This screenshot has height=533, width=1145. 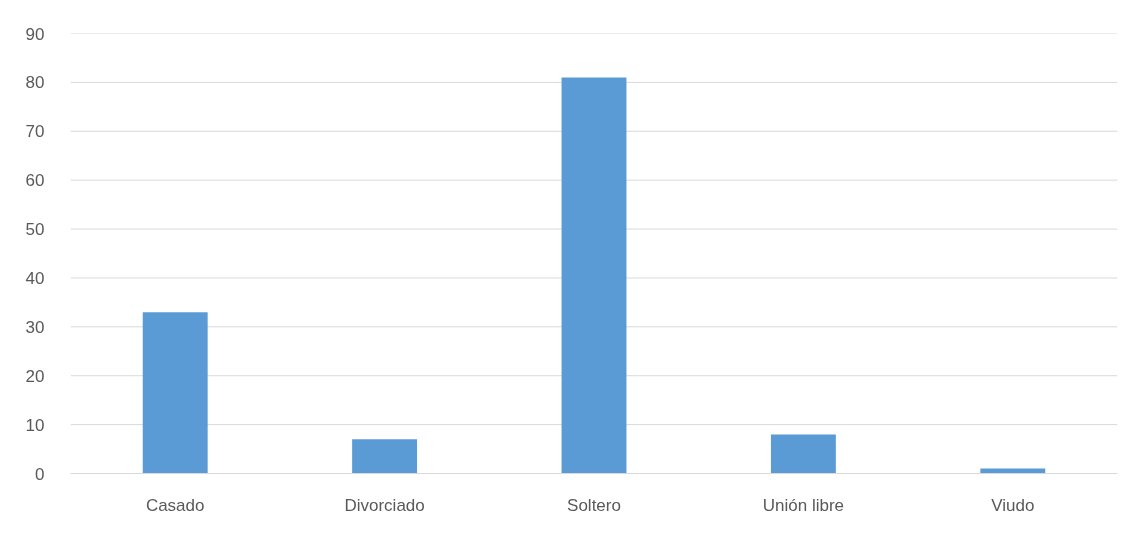 I want to click on y-tick-label: 10, so click(x=35, y=425).